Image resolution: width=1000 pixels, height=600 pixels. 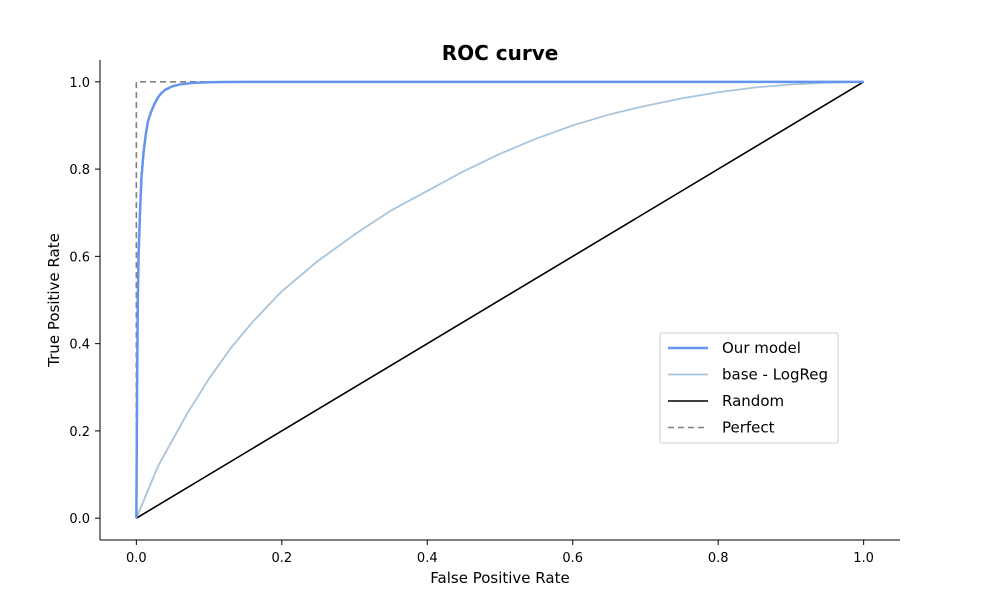 I want to click on legend-label: base - LogReg, so click(x=775, y=375).